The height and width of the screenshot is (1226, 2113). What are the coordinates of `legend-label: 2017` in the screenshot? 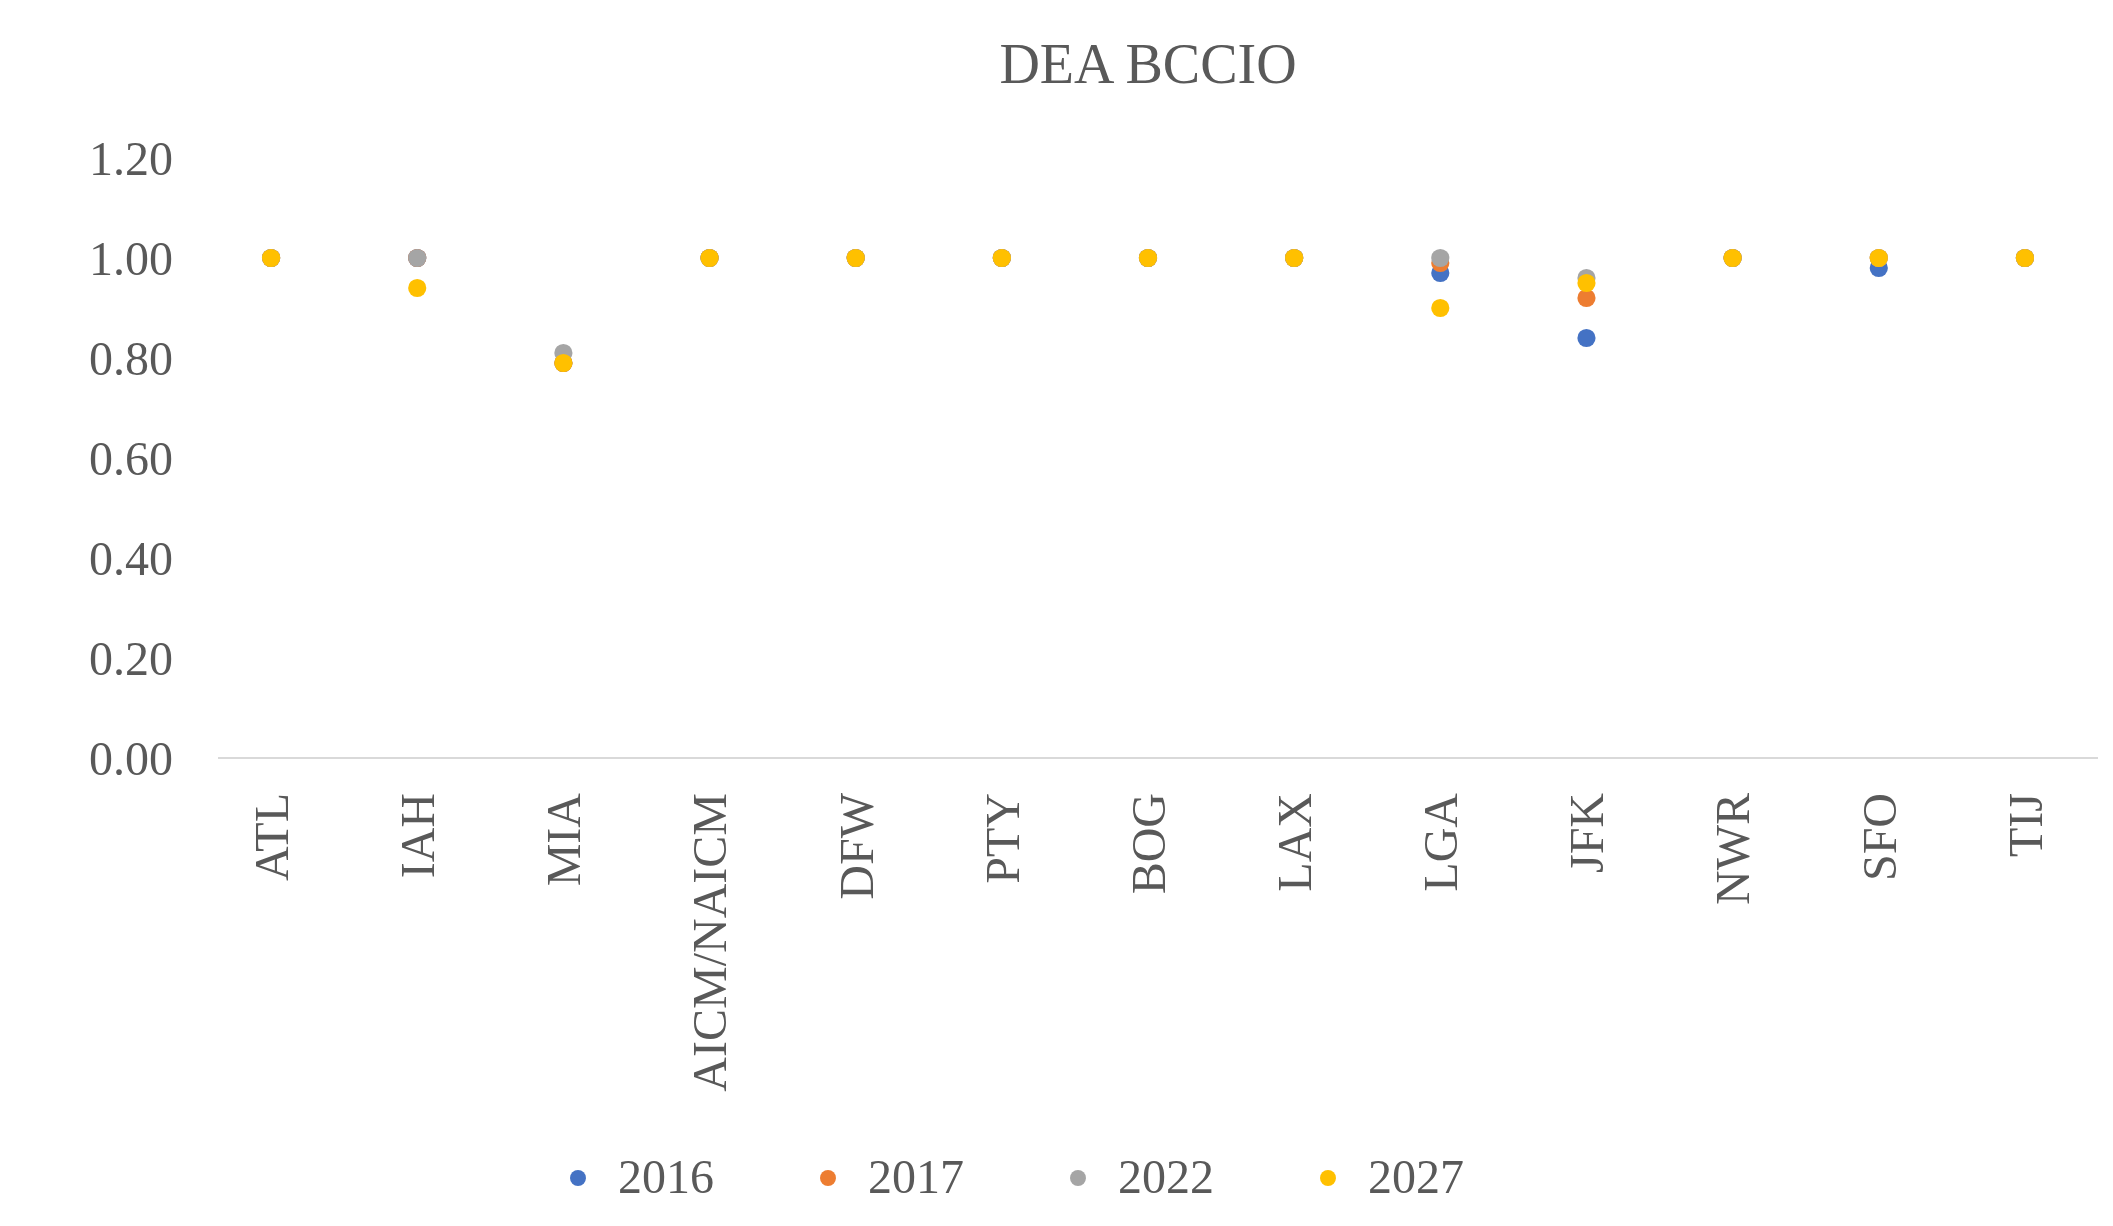 It's located at (916, 1176).